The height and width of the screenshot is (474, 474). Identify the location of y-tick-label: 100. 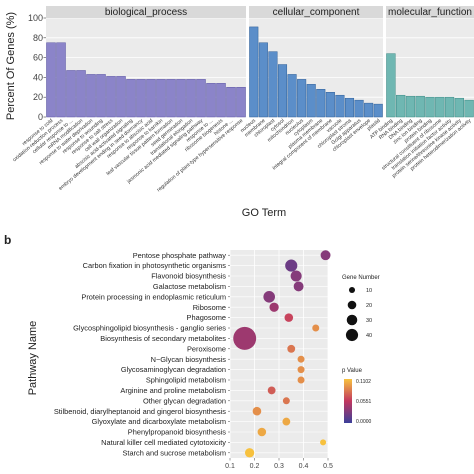
(35, 18).